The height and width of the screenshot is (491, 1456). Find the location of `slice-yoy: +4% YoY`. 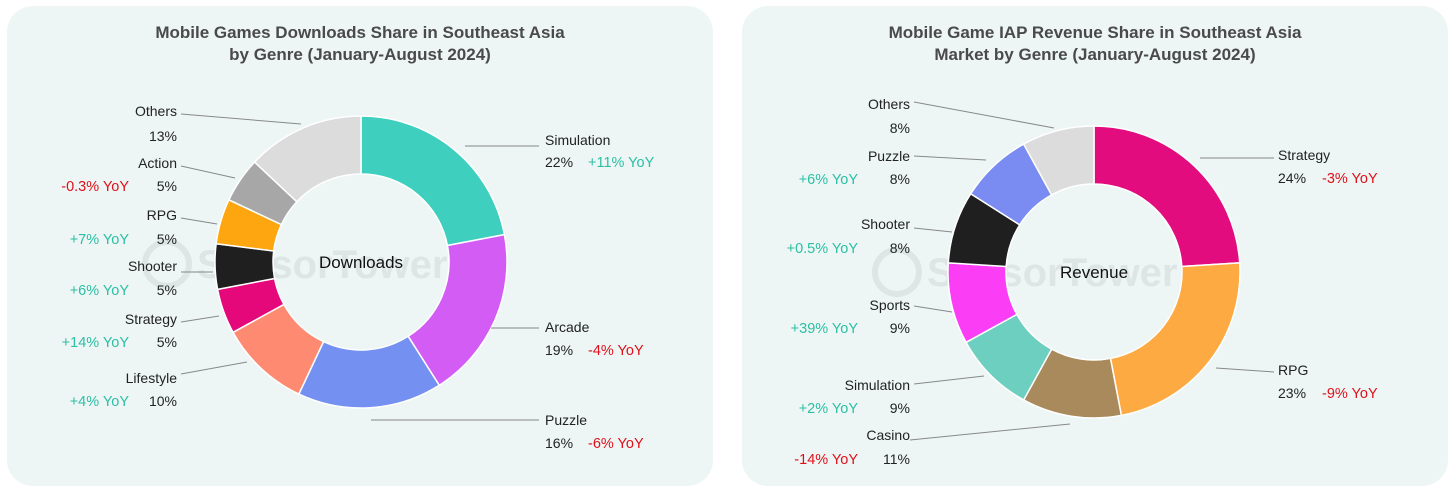

slice-yoy: +4% YoY is located at coordinates (100, 402).